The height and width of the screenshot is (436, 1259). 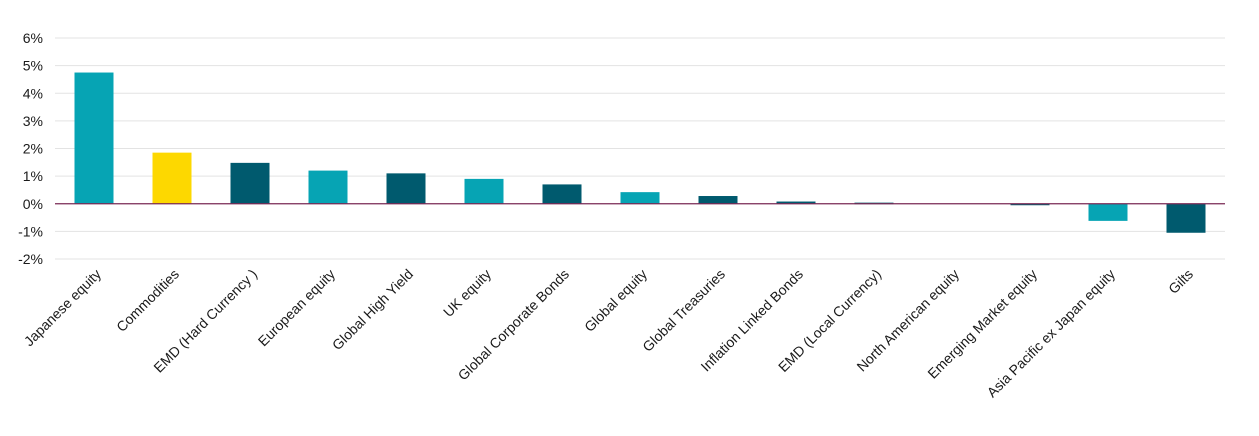 I want to click on y-tick-label: 2%, so click(x=33, y=149).